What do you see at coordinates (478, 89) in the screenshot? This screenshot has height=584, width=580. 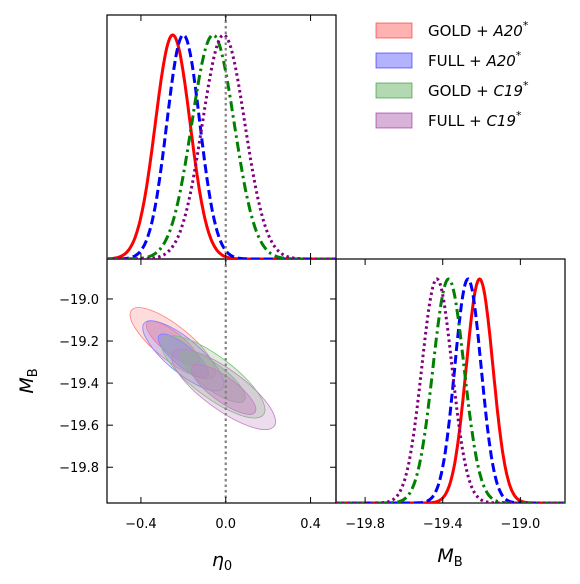 I see `legend-label-2: GOLD + C19*` at bounding box center [478, 89].